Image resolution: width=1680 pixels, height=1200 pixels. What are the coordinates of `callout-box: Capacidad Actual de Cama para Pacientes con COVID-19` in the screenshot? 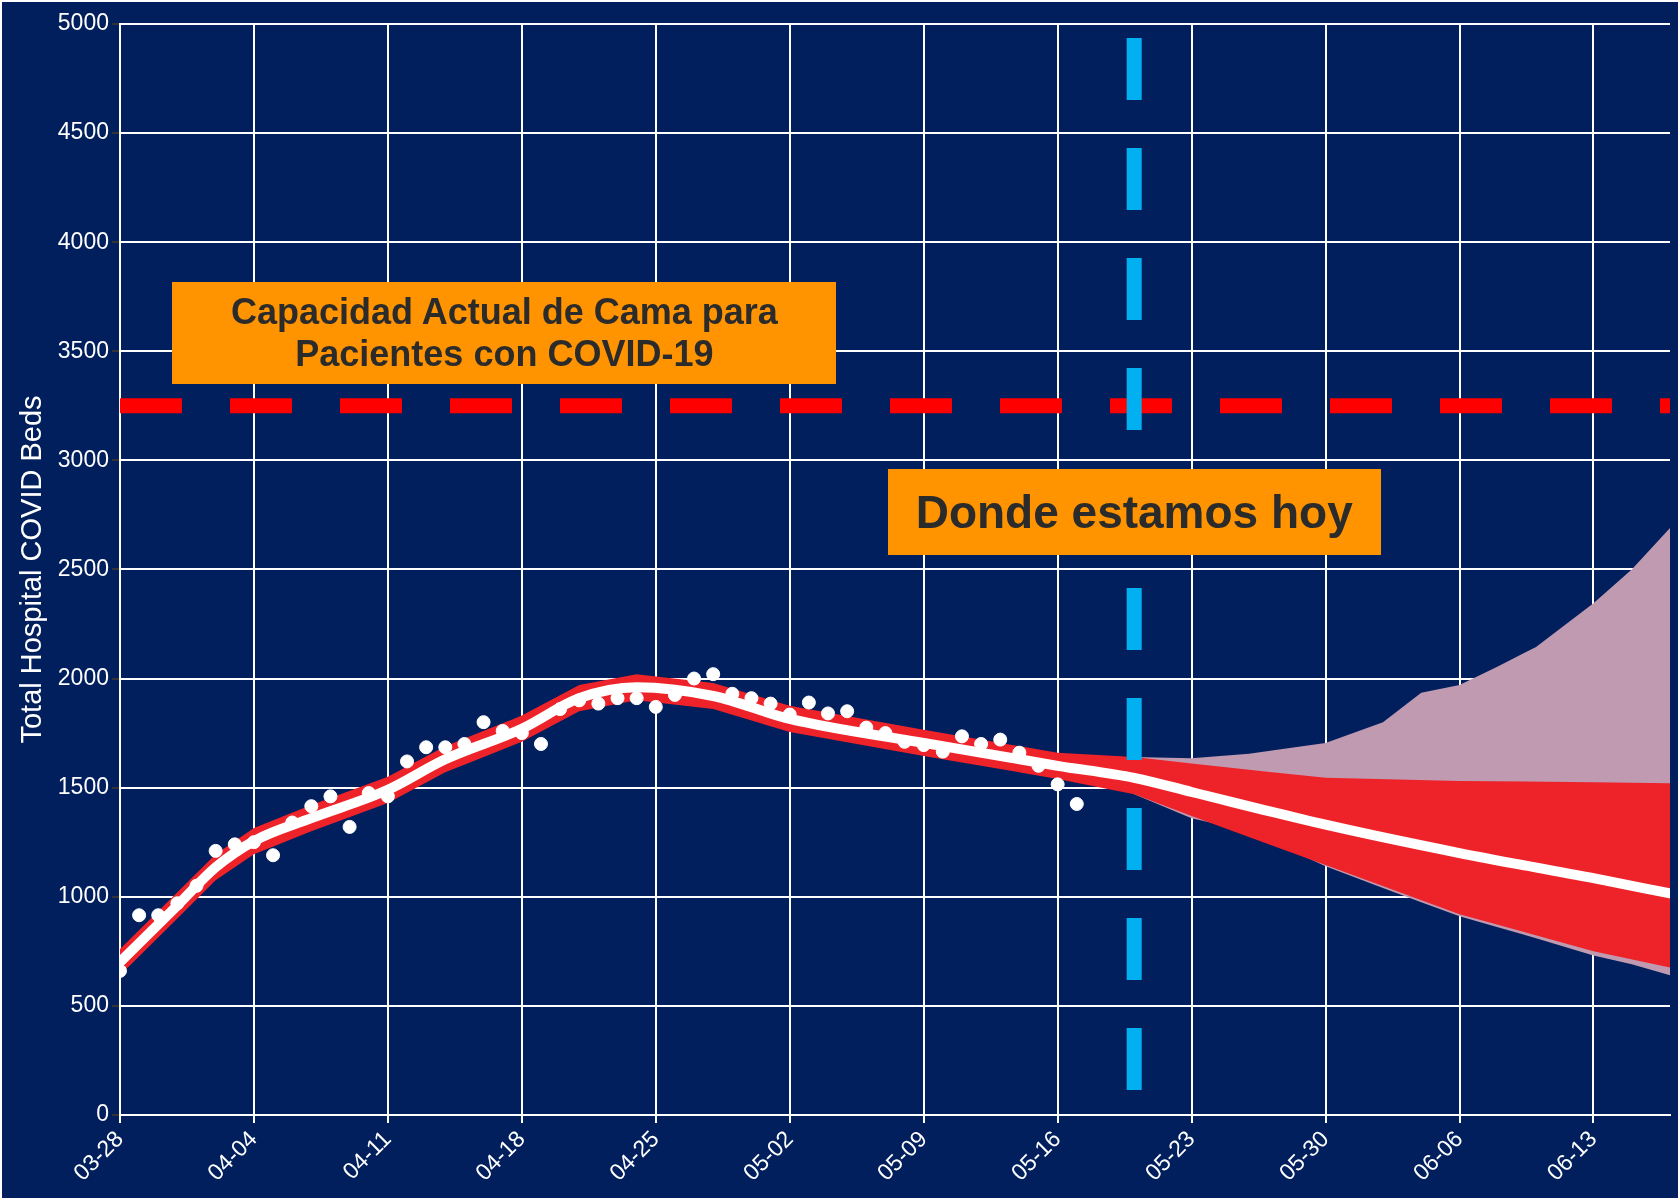 It's located at (504, 332).